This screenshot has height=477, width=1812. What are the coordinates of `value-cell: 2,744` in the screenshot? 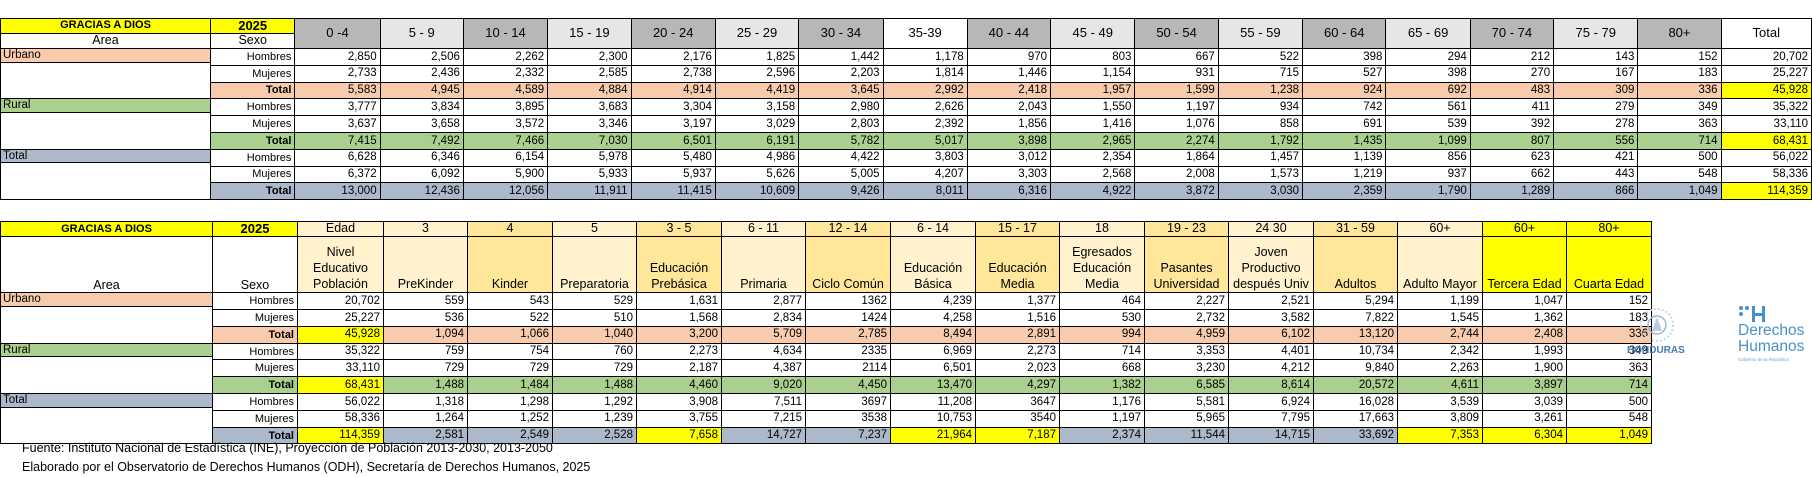 It's located at (1440, 334).